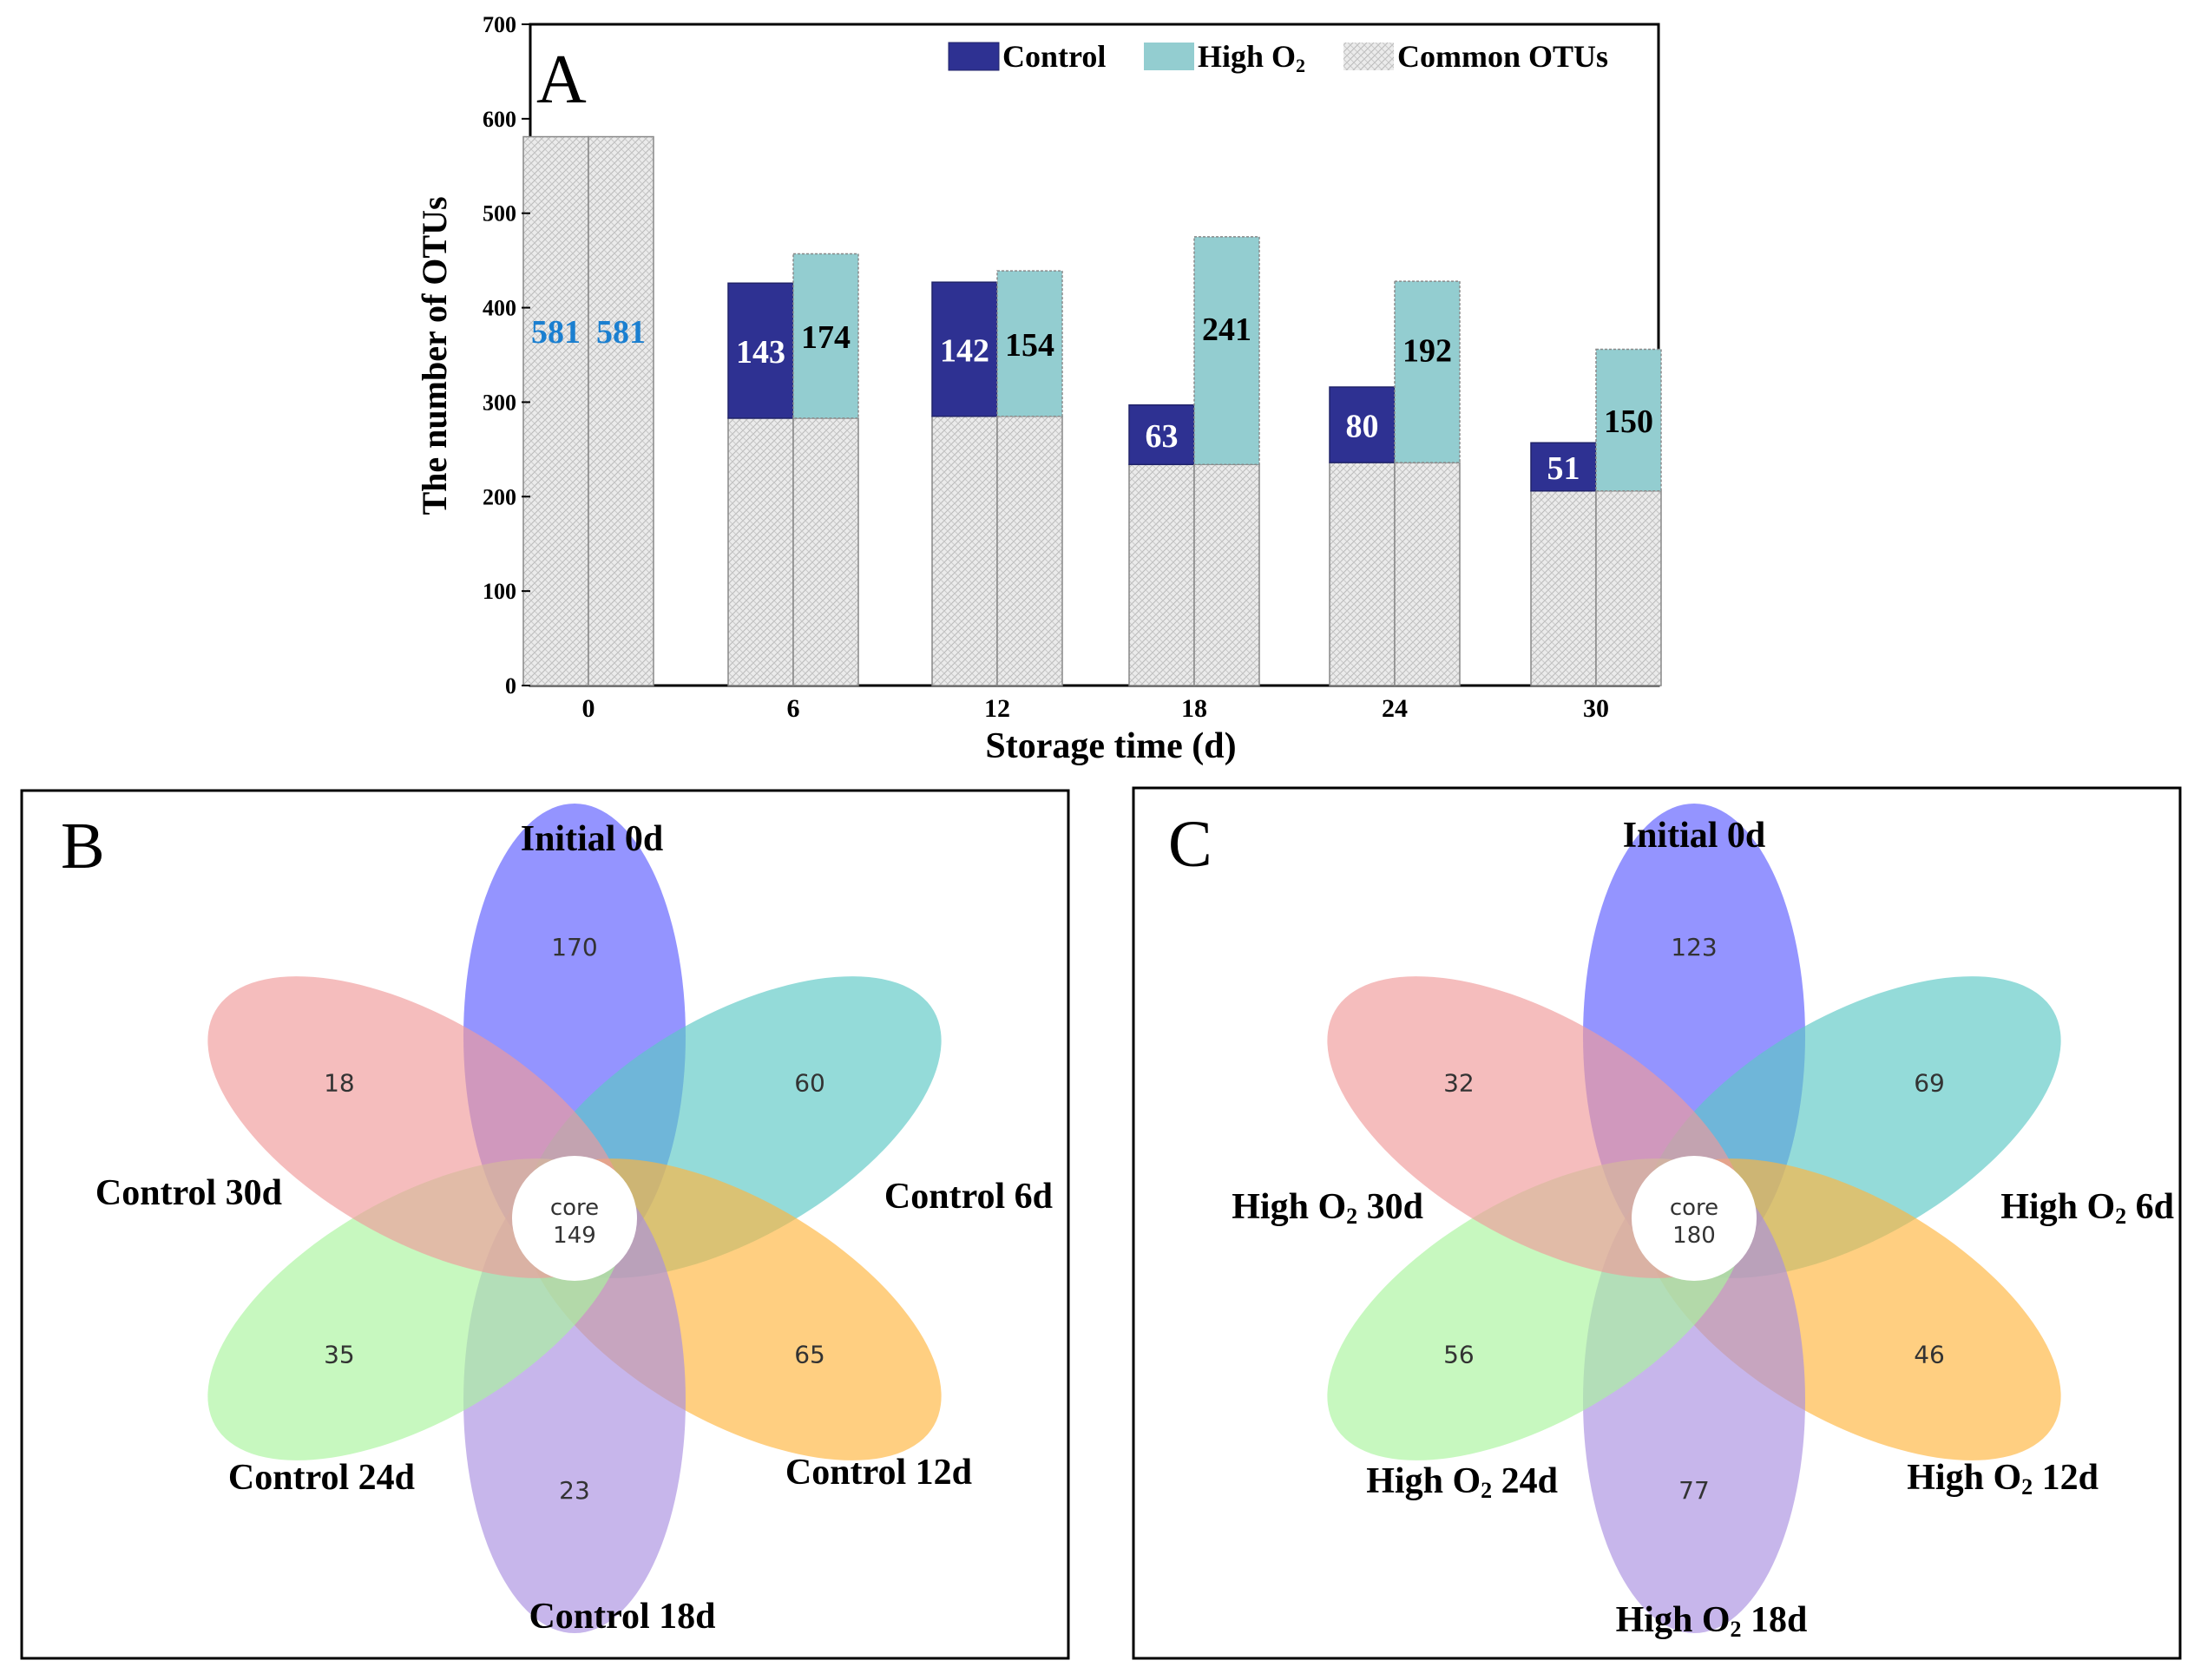 The height and width of the screenshot is (1680, 2194). I want to click on petal-unique-count: 32, so click(1459, 1083).